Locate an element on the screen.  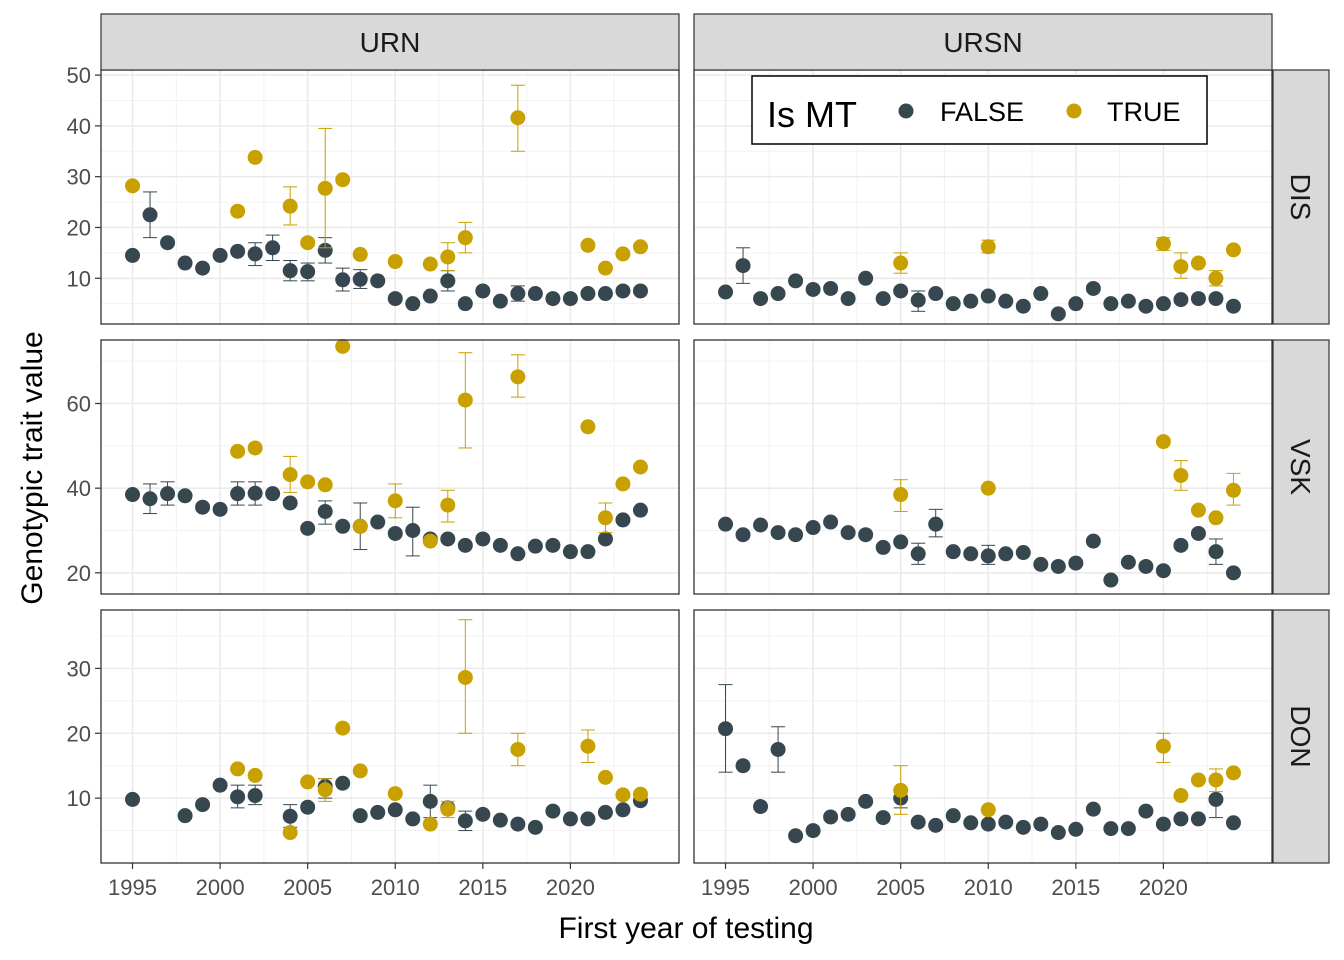
panel-vsk-ursn is located at coordinates (983, 467).